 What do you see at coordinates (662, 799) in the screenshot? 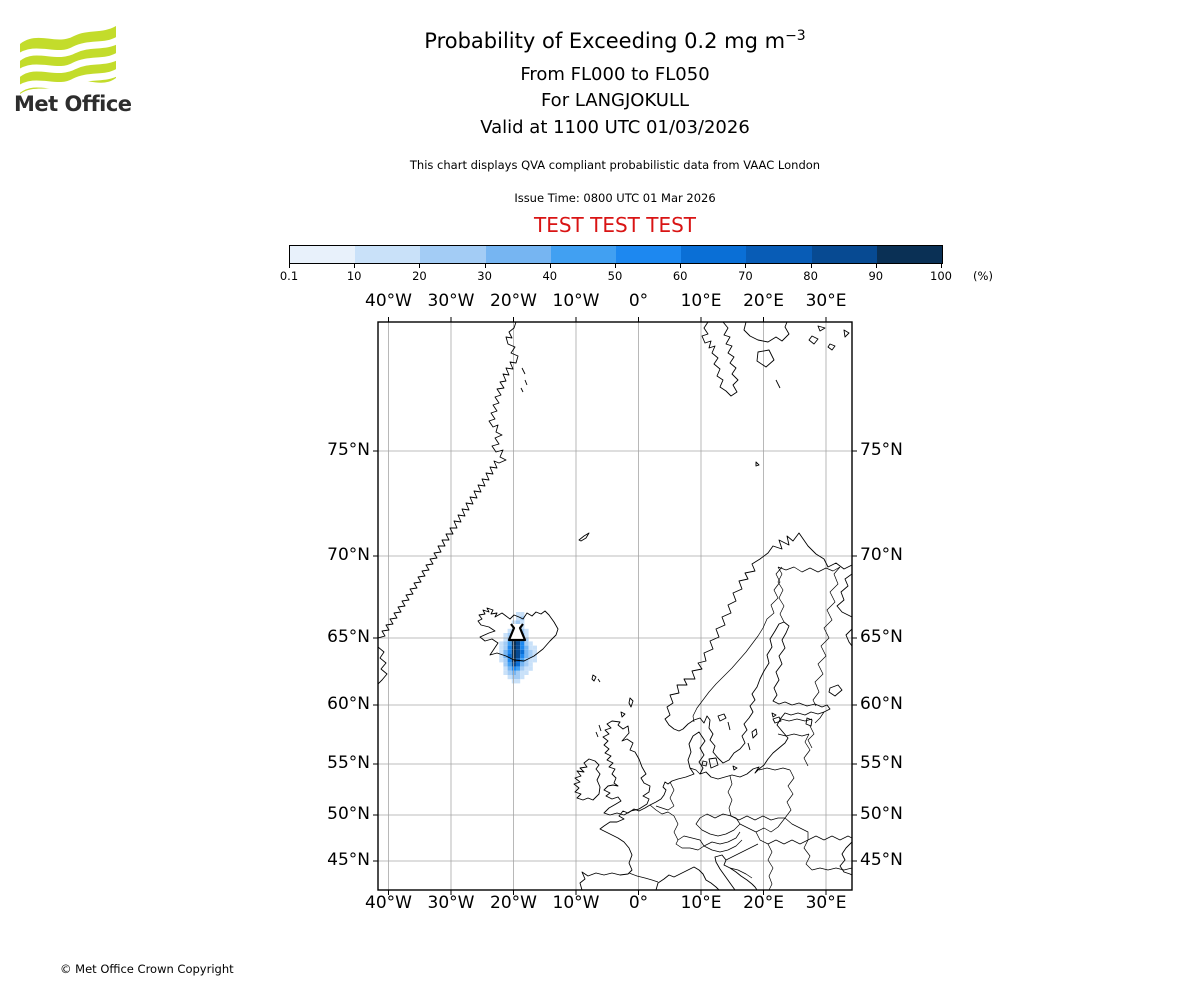
I see `border-netherlands-belgium-germany` at bounding box center [662, 799].